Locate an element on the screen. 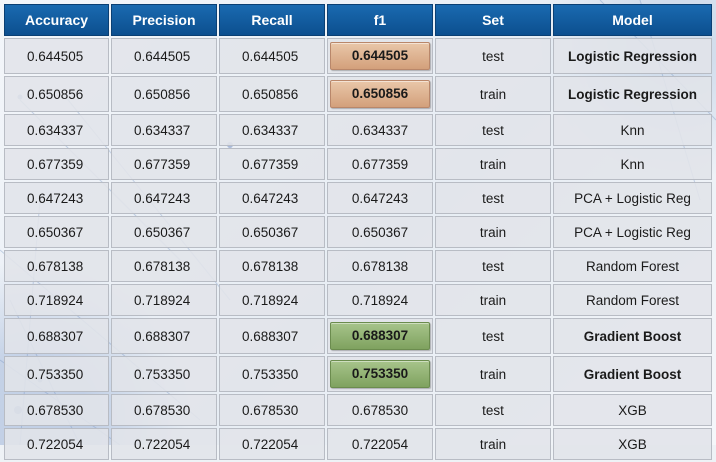 Image resolution: width=716 pixels, height=462 pixels. header-precision: Precision is located at coordinates (164, 20).